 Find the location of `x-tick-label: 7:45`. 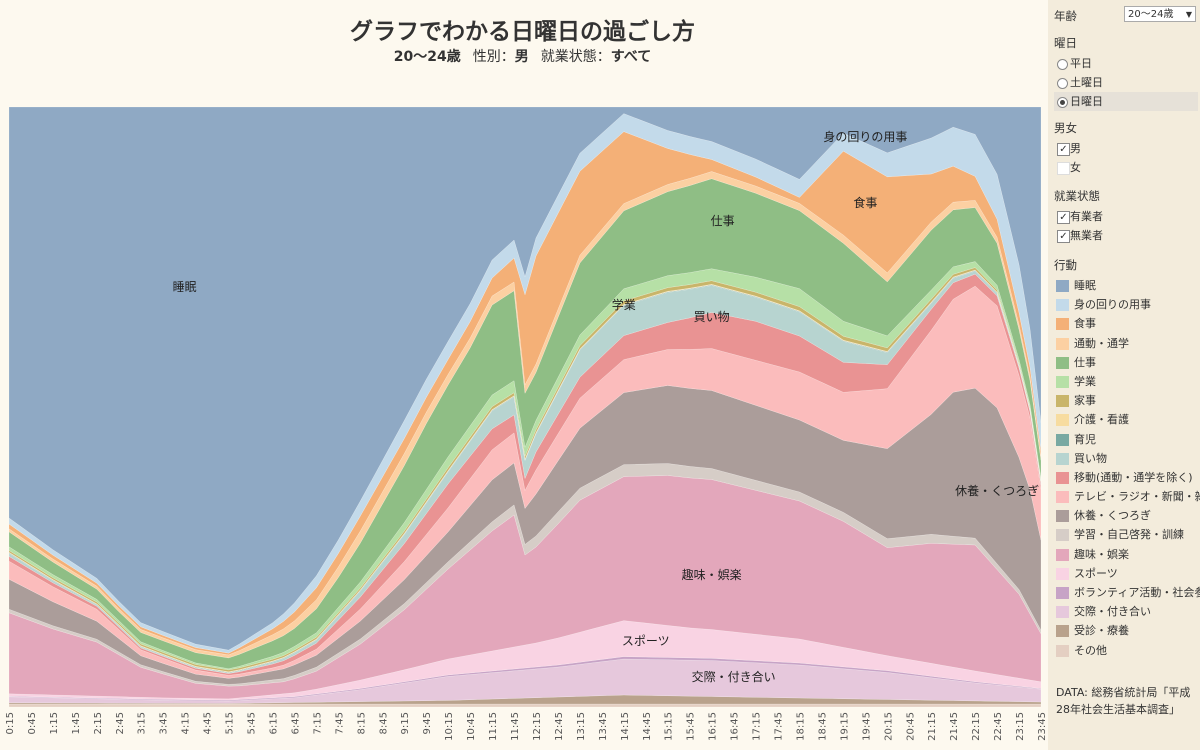

x-tick-label: 7:45 is located at coordinates (339, 723).